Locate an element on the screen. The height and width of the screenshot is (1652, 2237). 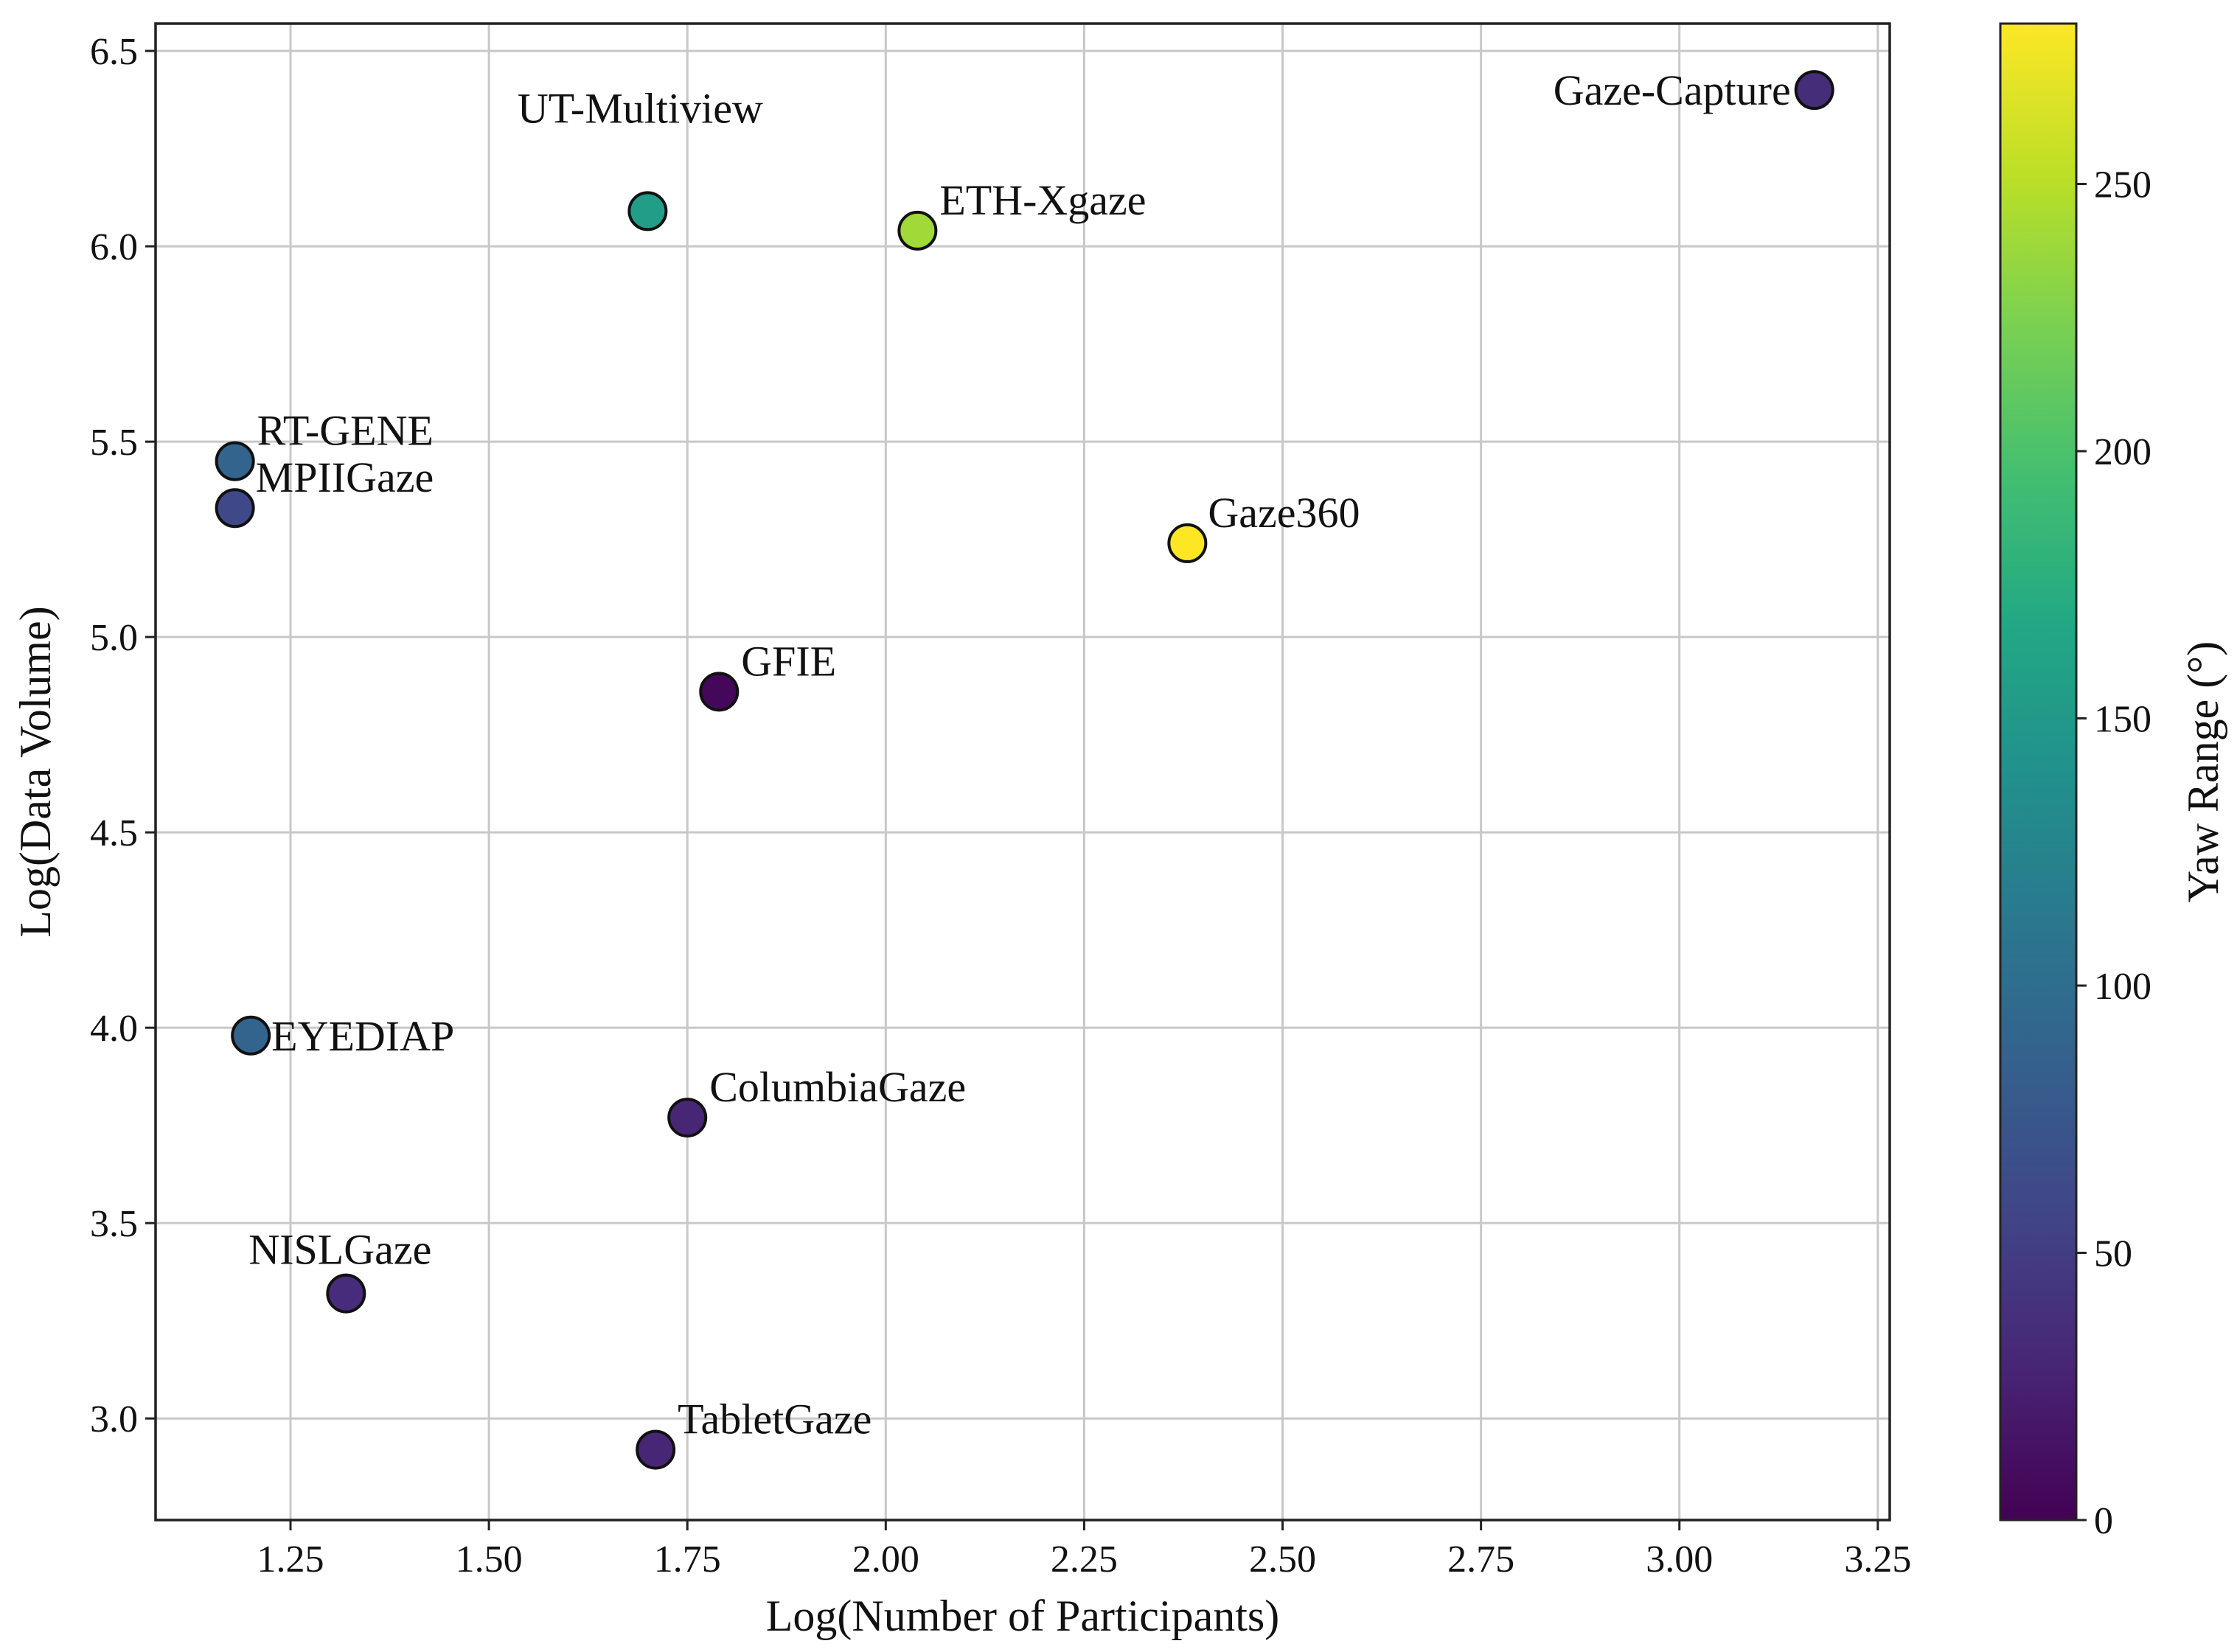
point-label-columbiagaze: ColumbiaGaze is located at coordinates (837, 1087).